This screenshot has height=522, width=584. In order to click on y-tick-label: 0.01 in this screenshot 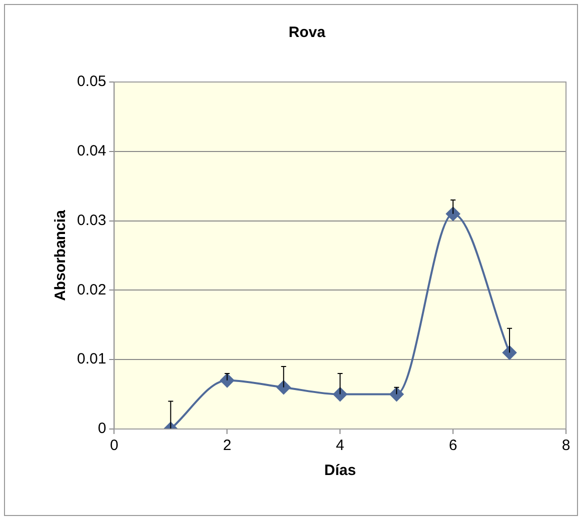, I will do `click(91, 359)`.